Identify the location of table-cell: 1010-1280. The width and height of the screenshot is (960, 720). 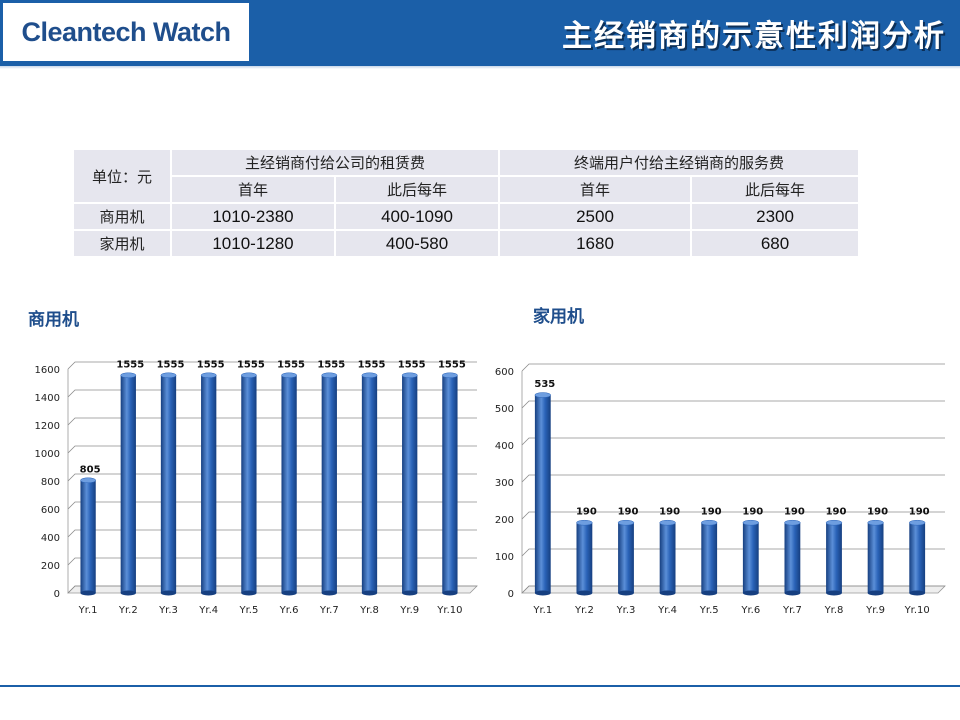
(253, 243).